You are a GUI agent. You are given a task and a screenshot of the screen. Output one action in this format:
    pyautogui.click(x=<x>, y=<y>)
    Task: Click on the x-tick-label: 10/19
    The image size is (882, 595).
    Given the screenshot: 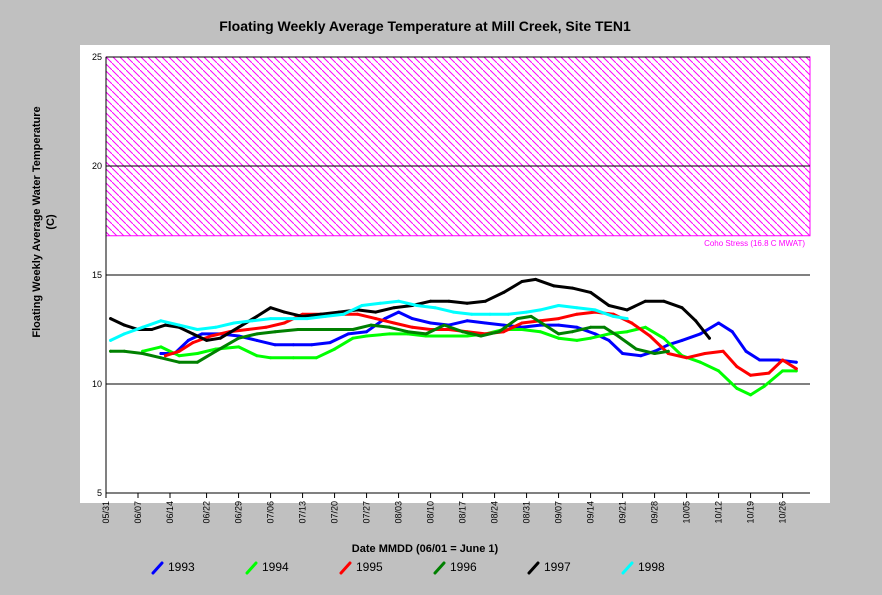 What is the action you would take?
    pyautogui.click(x=751, y=512)
    